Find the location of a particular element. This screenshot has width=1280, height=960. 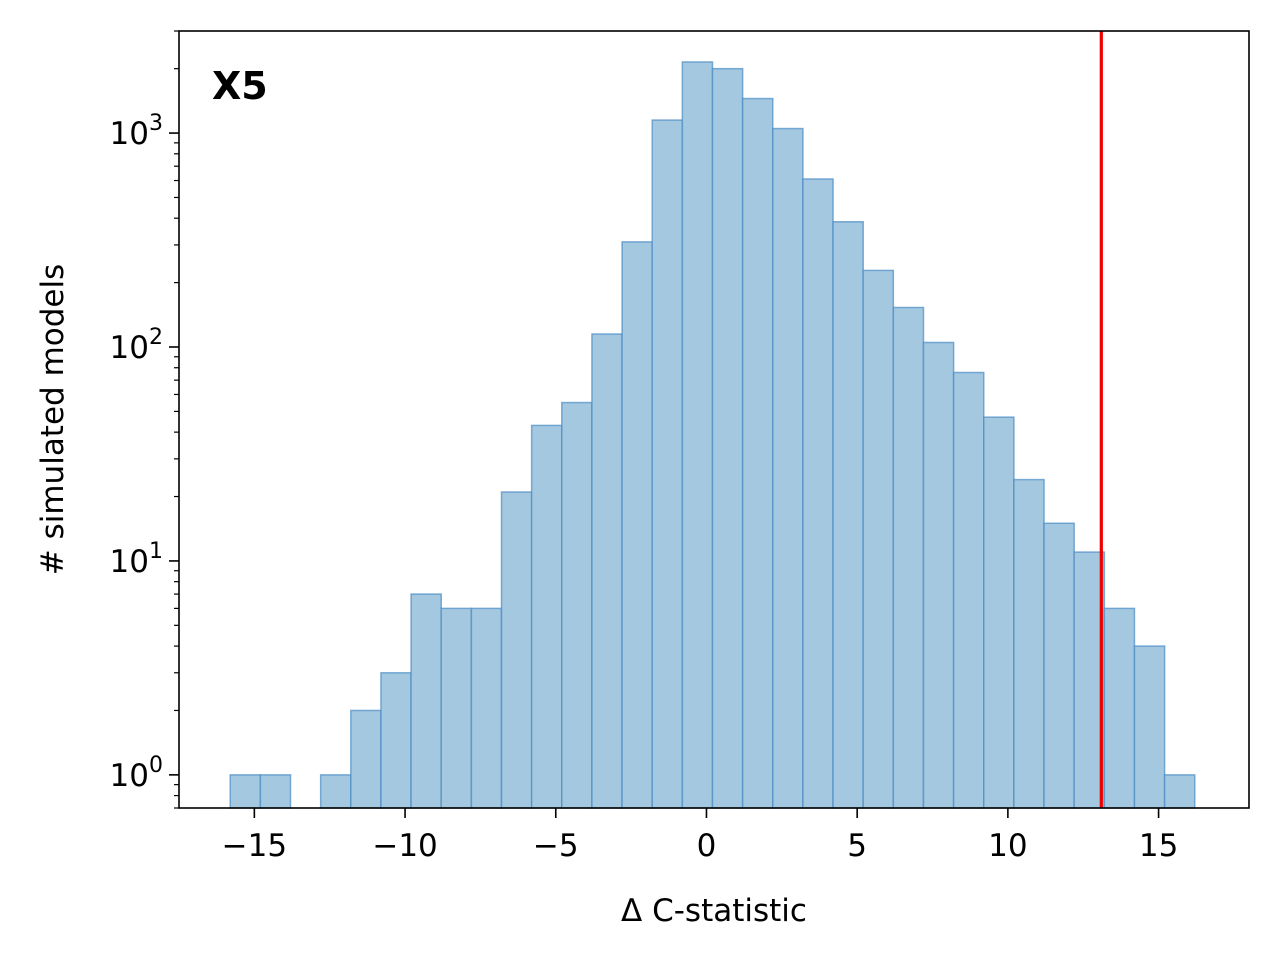

x-tick-label: 5 is located at coordinates (857, 846).